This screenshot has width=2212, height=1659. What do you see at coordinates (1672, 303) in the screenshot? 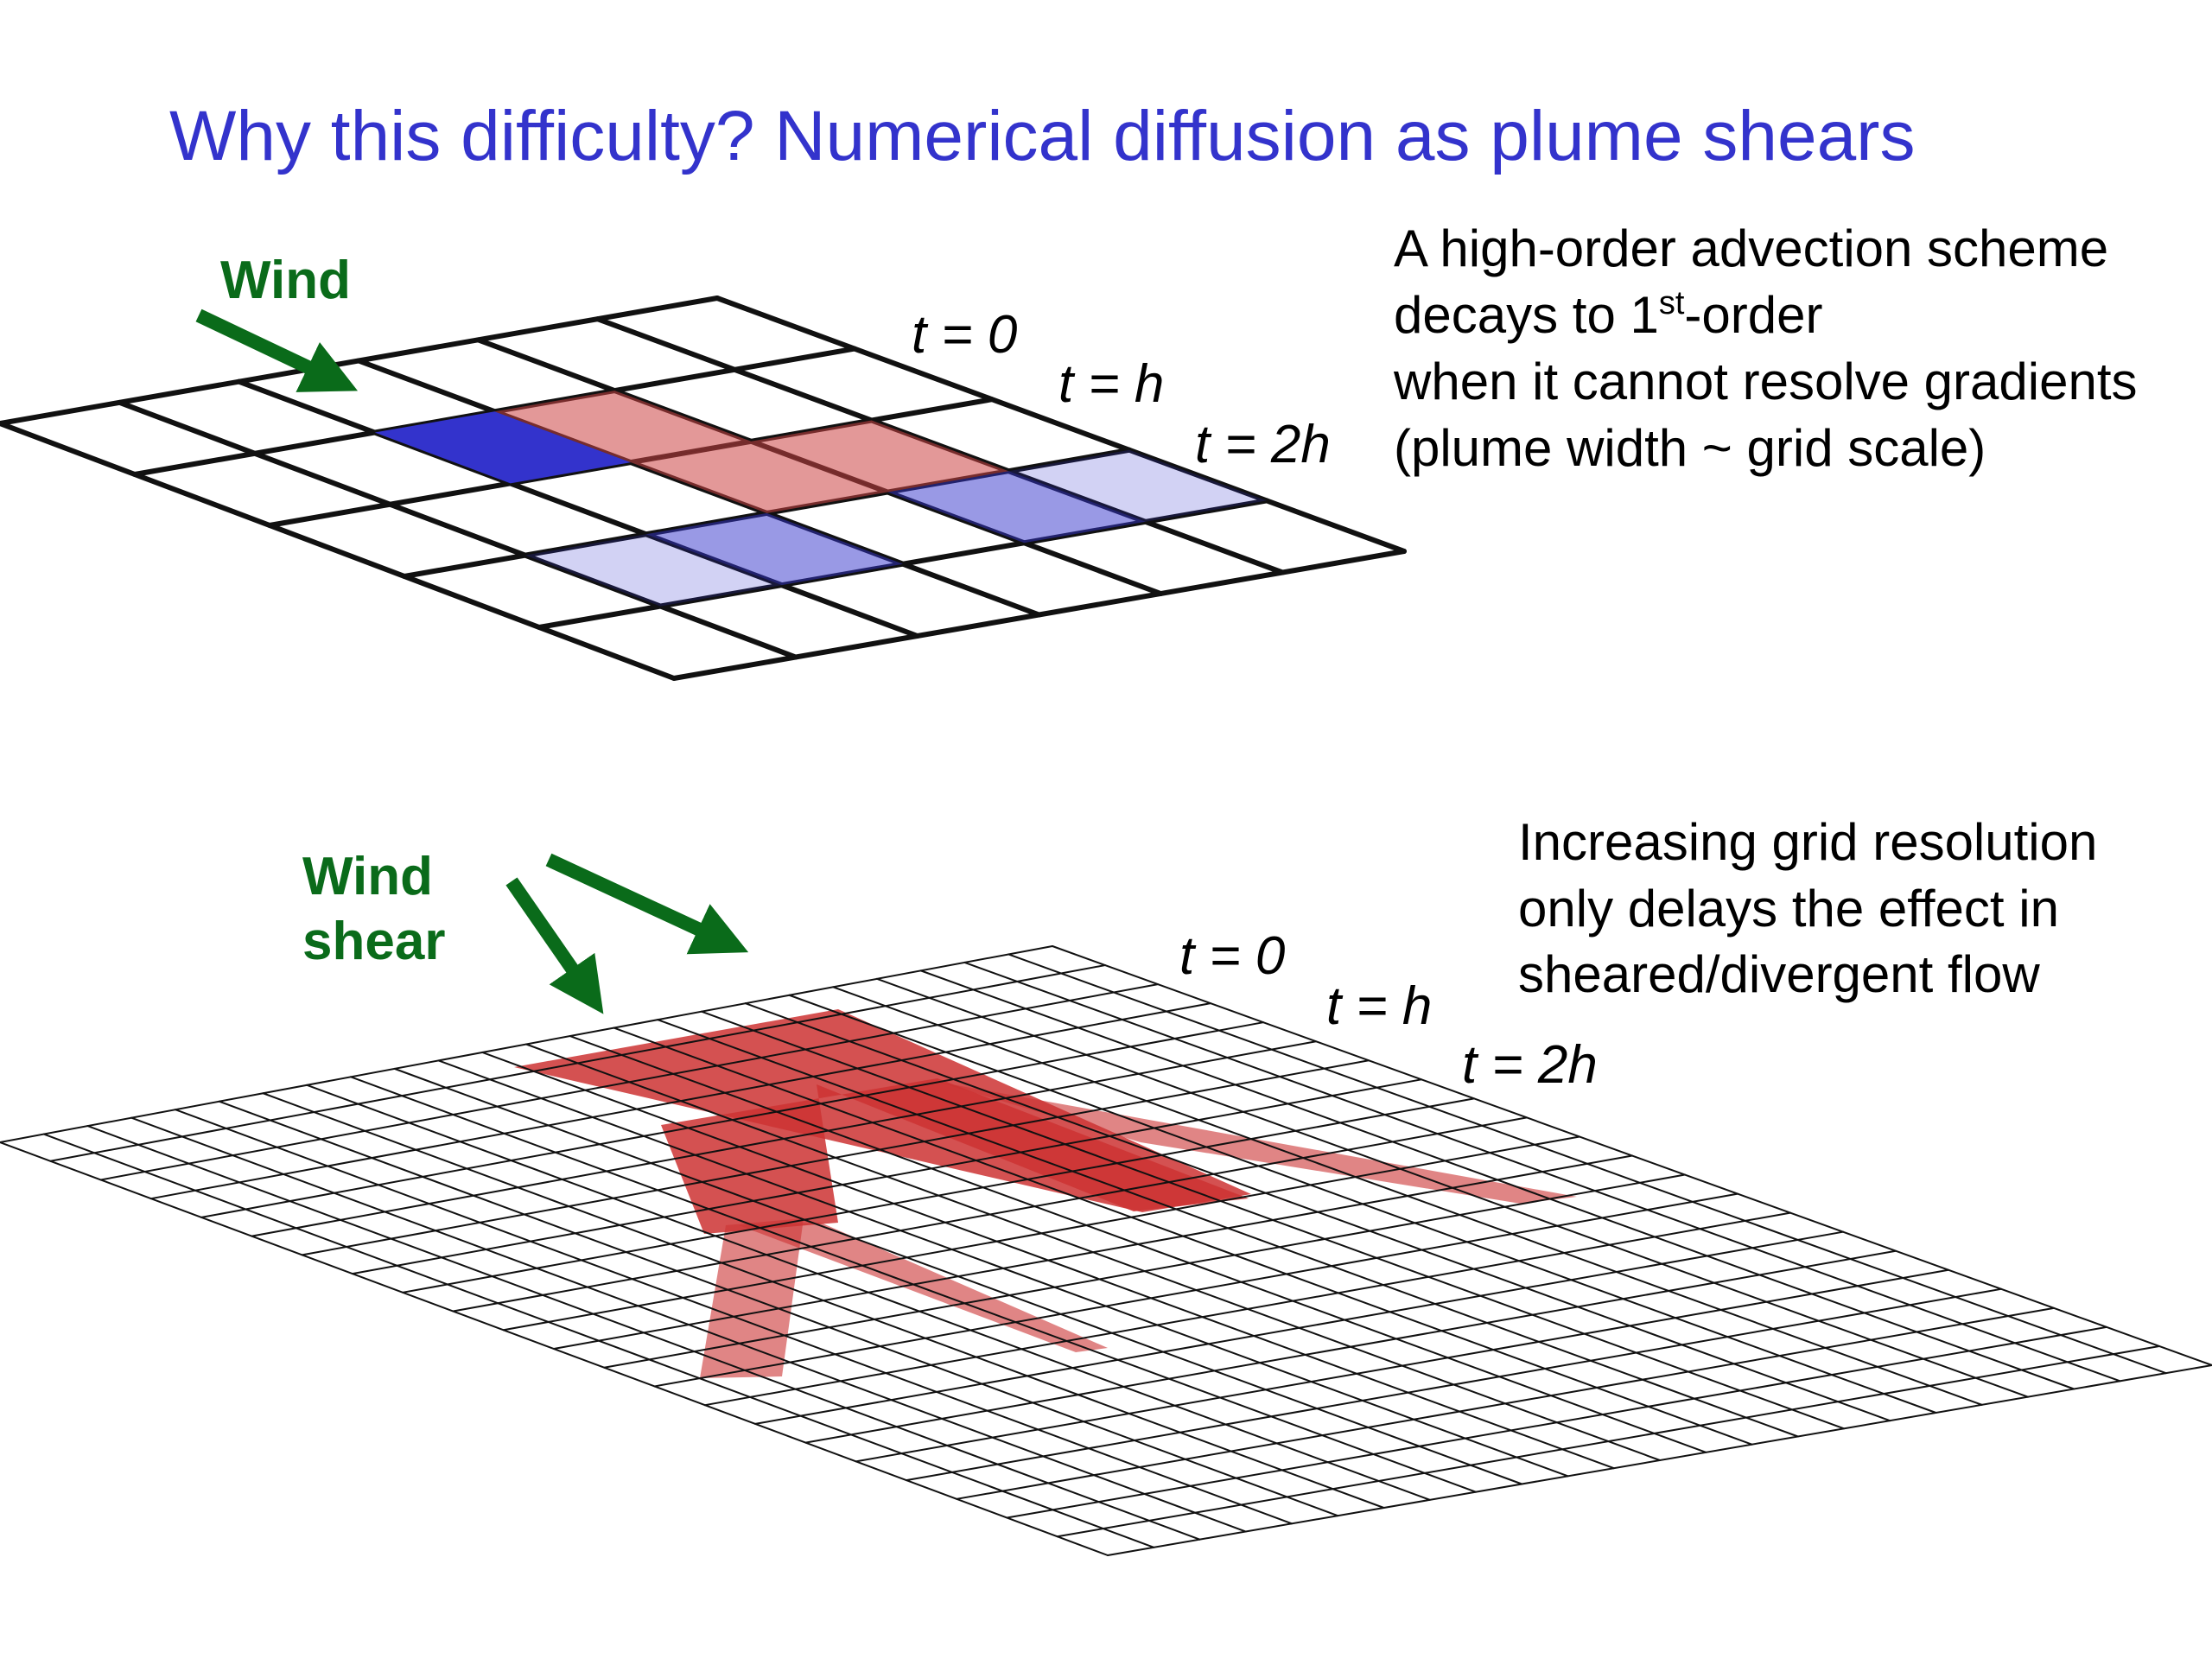
I see `top-description-superscript: st` at bounding box center [1672, 303].